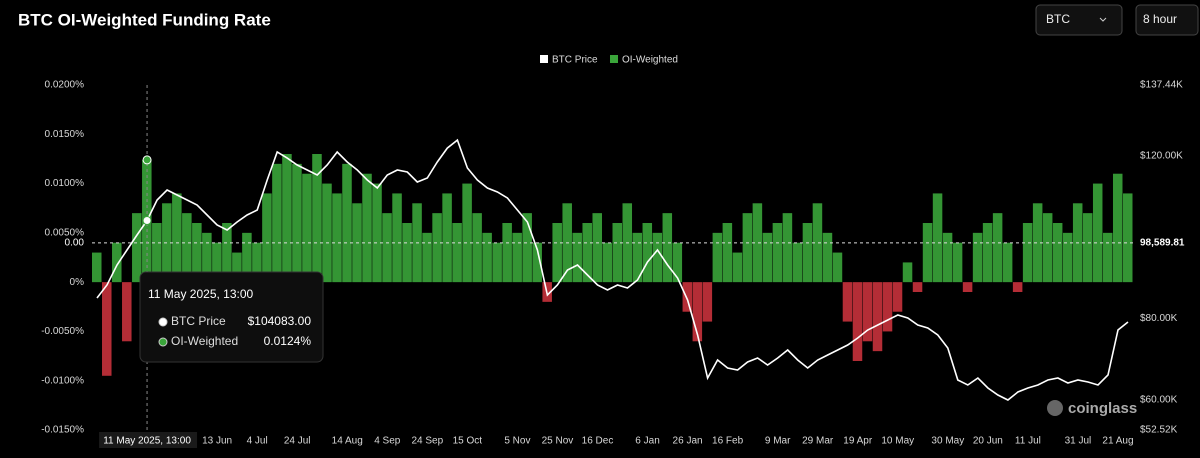 The height and width of the screenshot is (458, 1200). I want to click on watermark-icon, so click(1055, 408).